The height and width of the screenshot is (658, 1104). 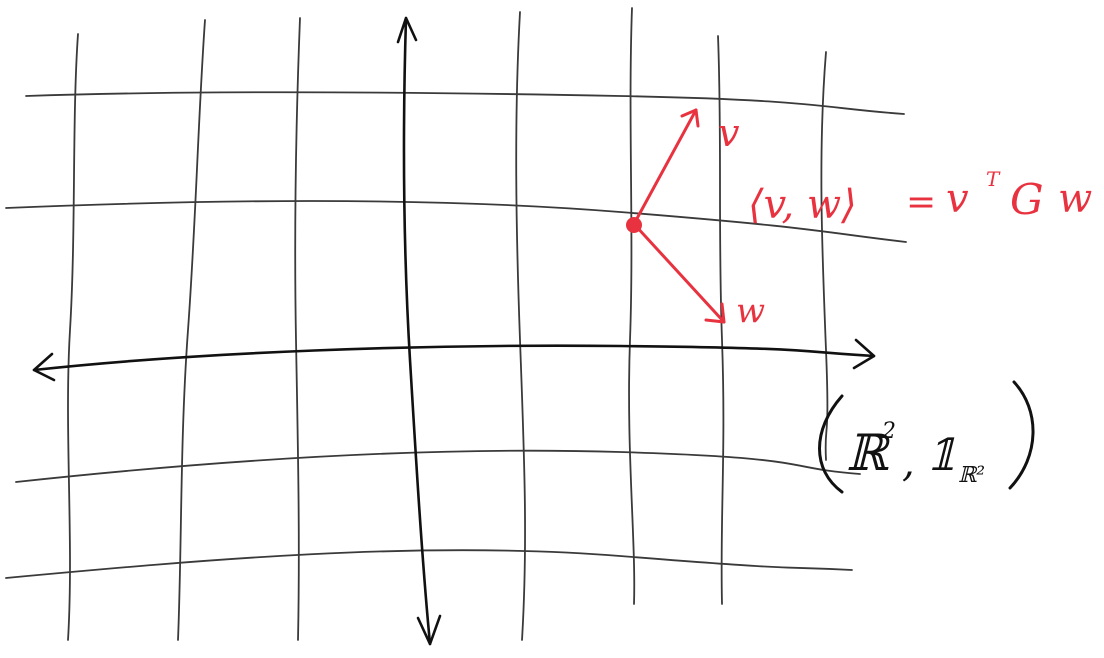 What do you see at coordinates (679, 273) in the screenshot?
I see `vector-w-arrow` at bounding box center [679, 273].